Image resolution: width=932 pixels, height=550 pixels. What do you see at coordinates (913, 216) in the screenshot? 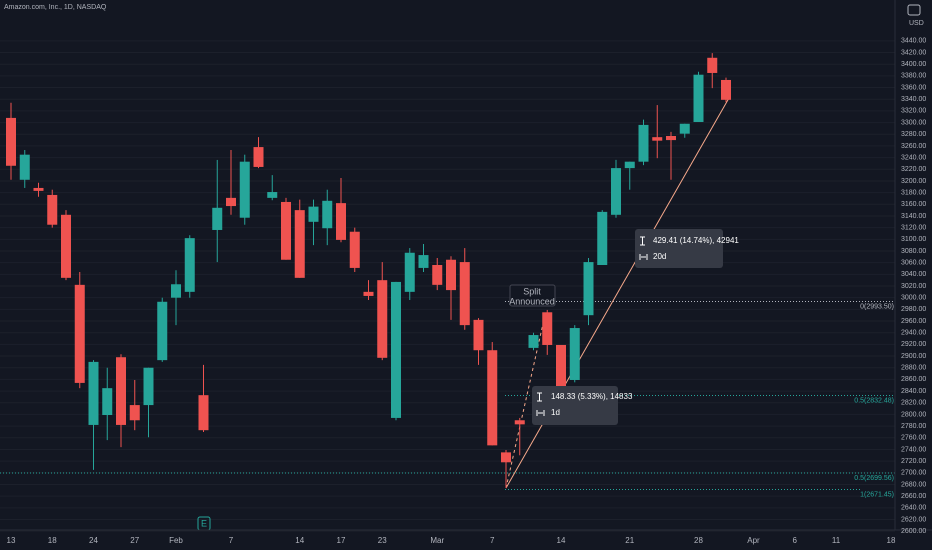
I see `y-tick-label: 3140.00` at bounding box center [913, 216].